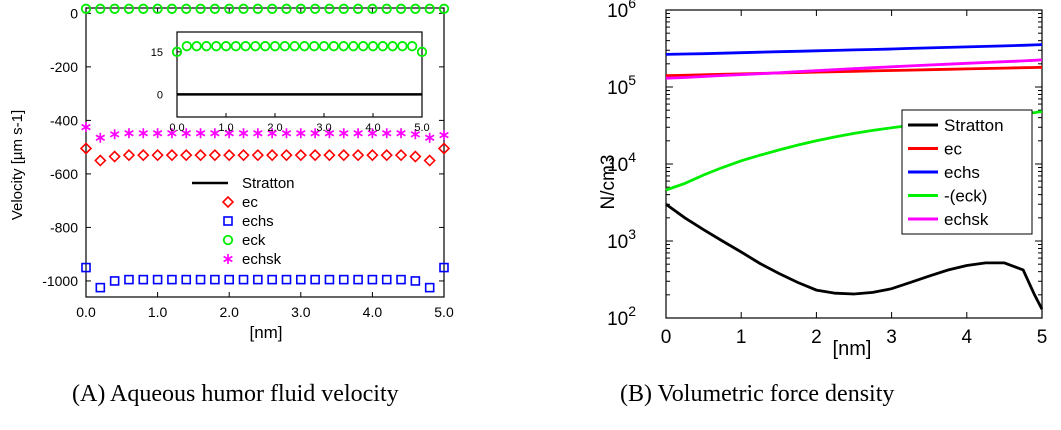 Image resolution: width=1061 pixels, height=430 pixels. I want to click on y-axis-label-a: Velocity [µm s-1], so click(17, 165).